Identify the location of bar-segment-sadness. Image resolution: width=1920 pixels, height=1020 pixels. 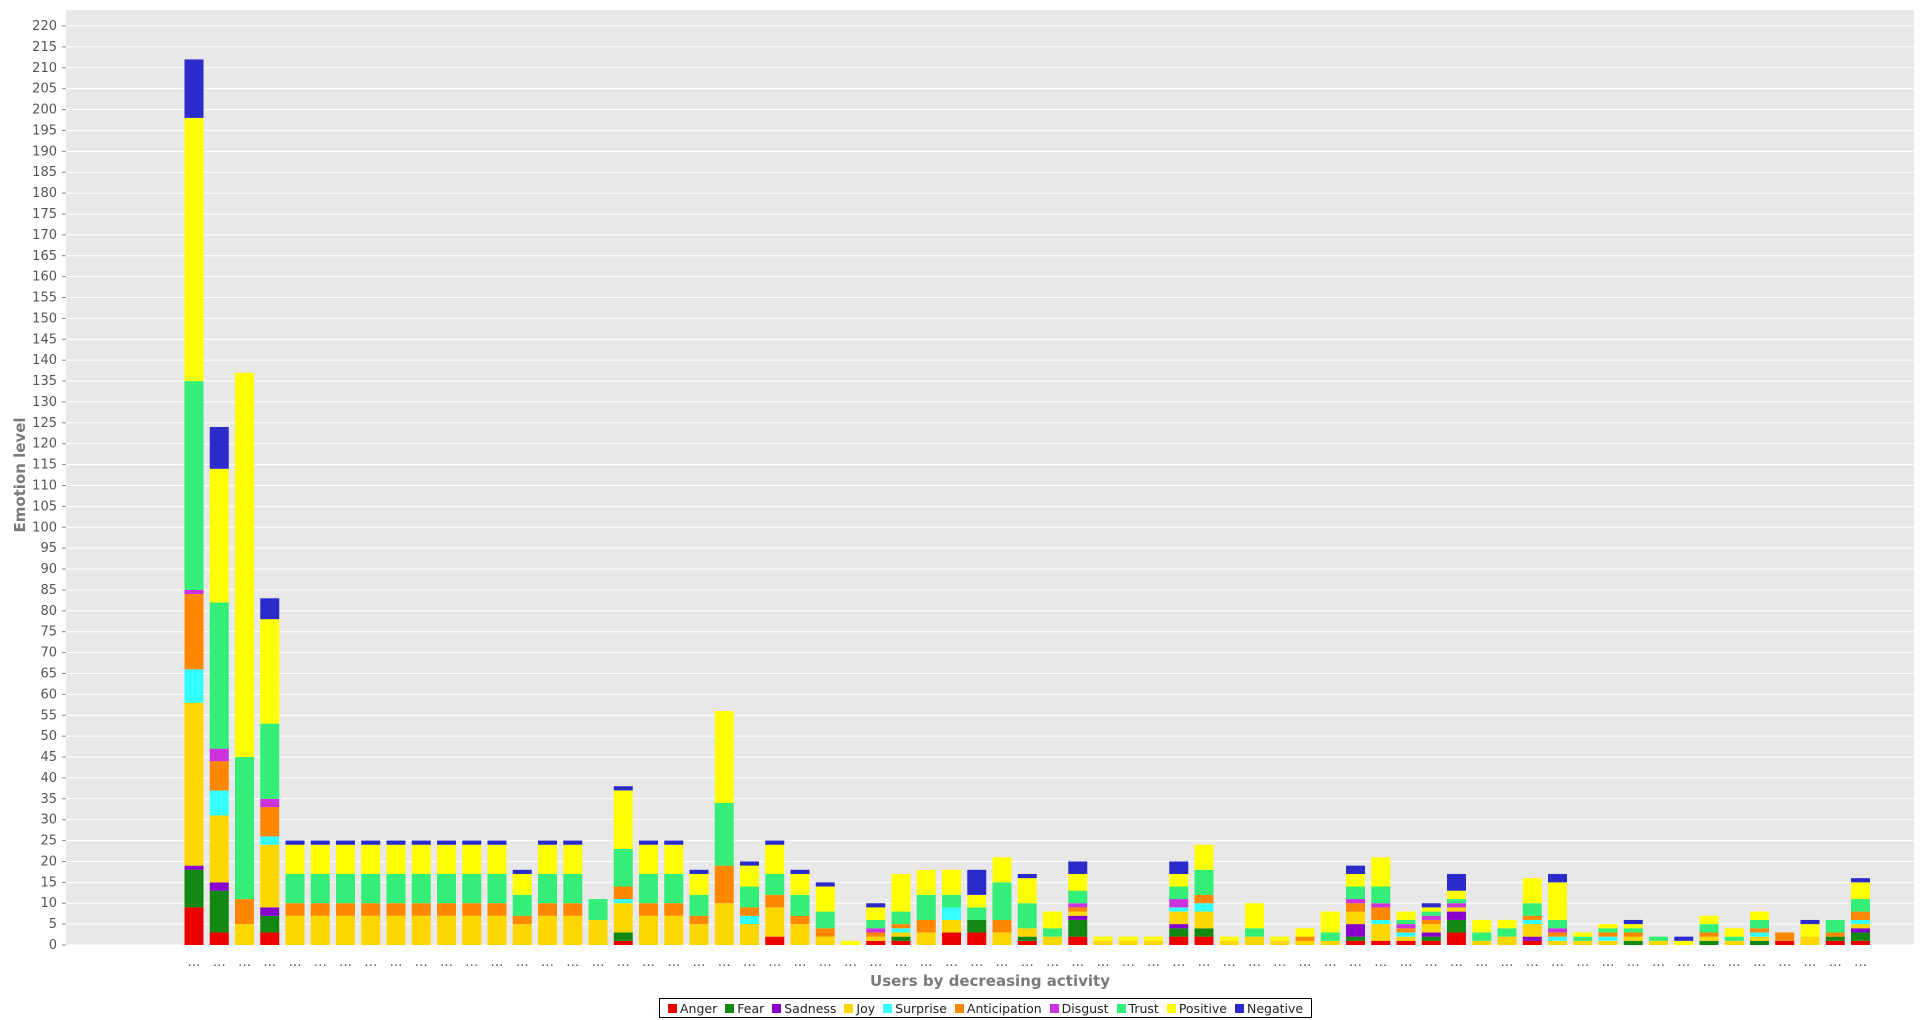
(1078, 917).